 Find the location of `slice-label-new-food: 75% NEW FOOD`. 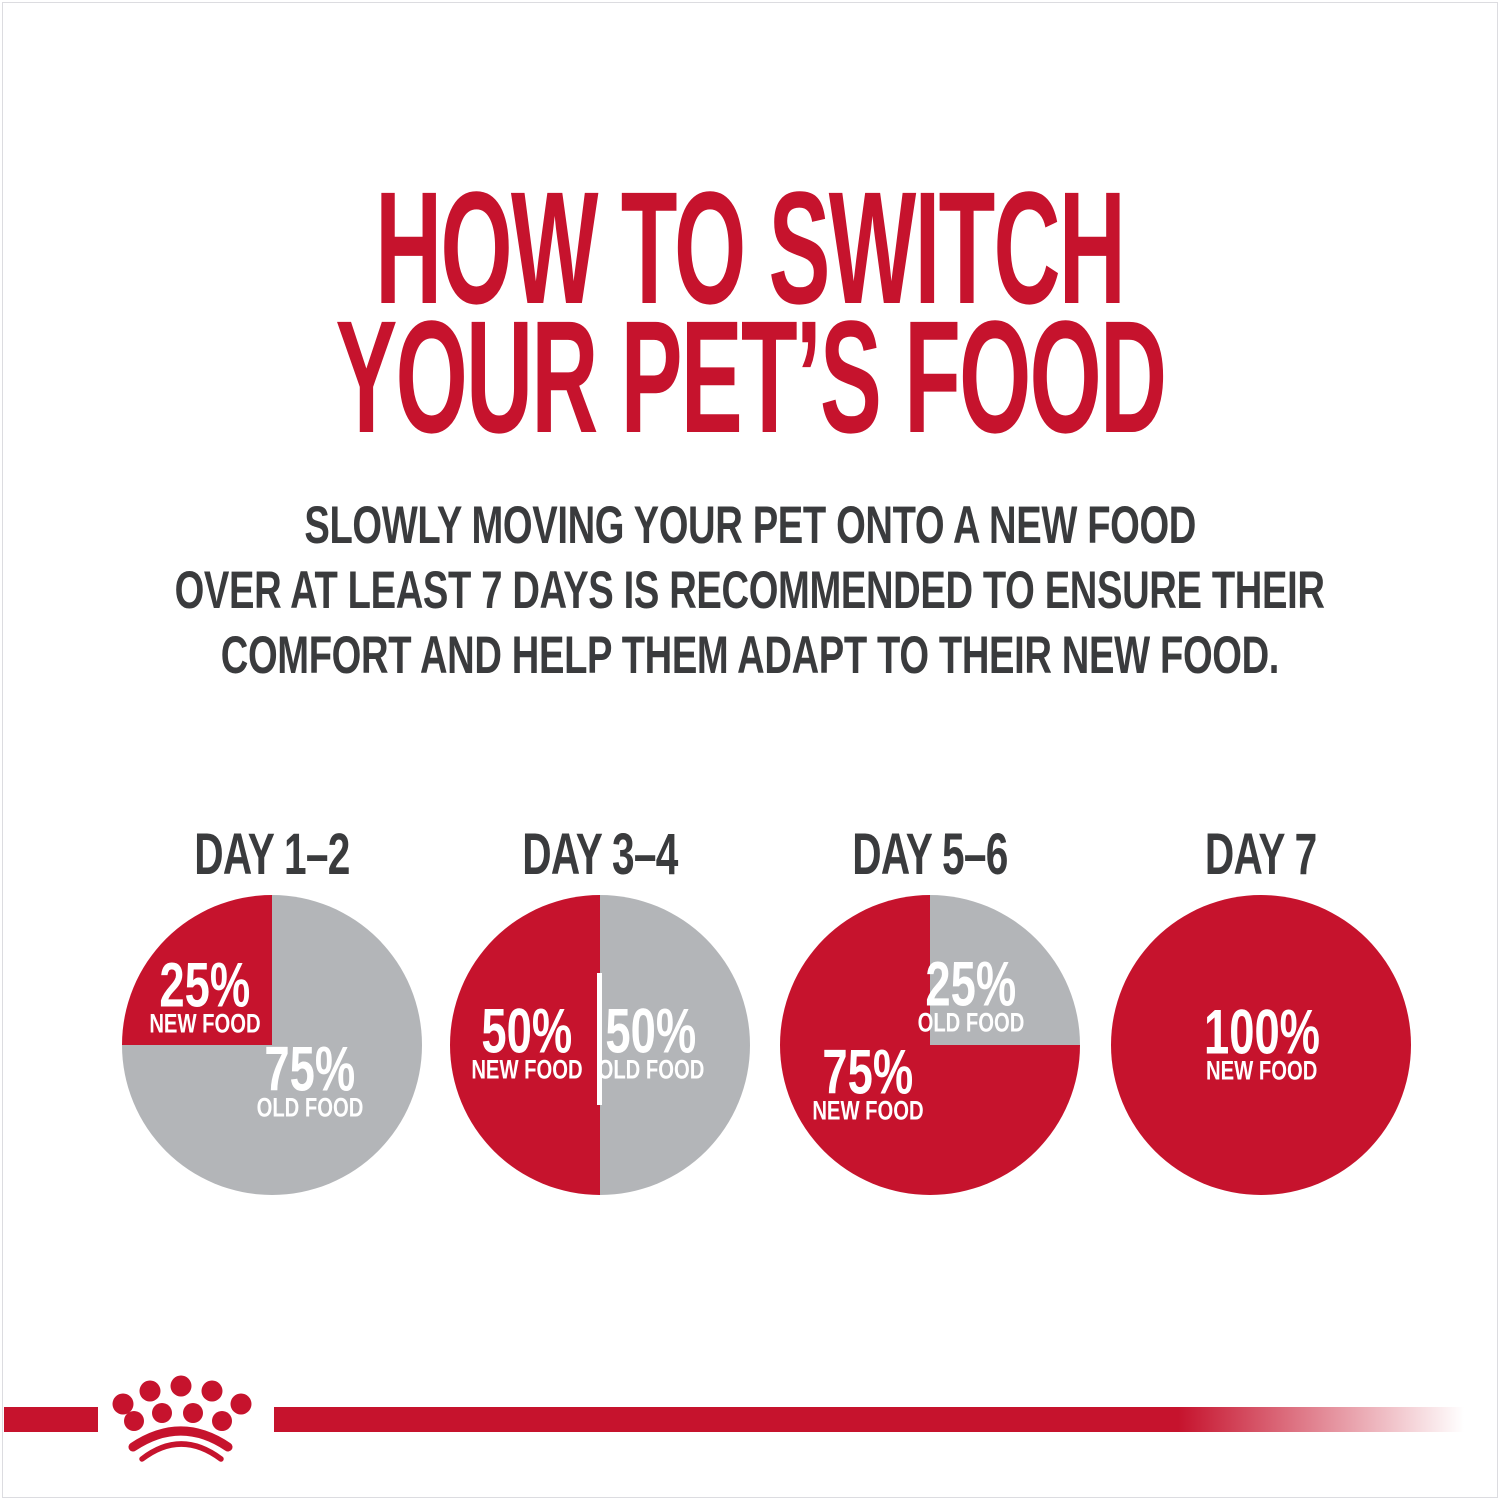

slice-label-new-food: 75% NEW FOOD is located at coordinates (868, 1081).